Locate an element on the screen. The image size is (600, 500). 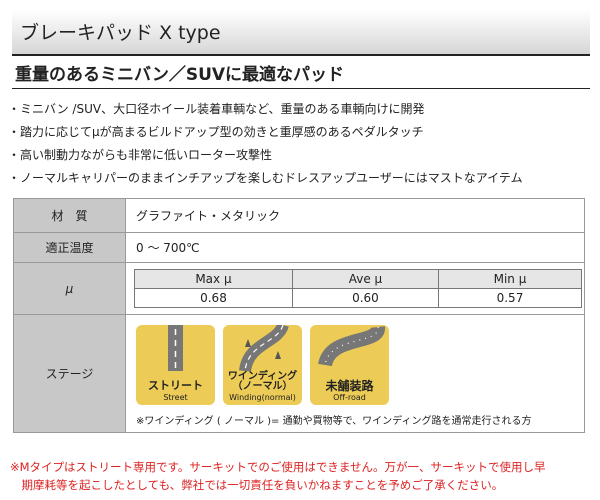
temp-row: 適正温度 0 ～ 700℃ is located at coordinates (299, 247).